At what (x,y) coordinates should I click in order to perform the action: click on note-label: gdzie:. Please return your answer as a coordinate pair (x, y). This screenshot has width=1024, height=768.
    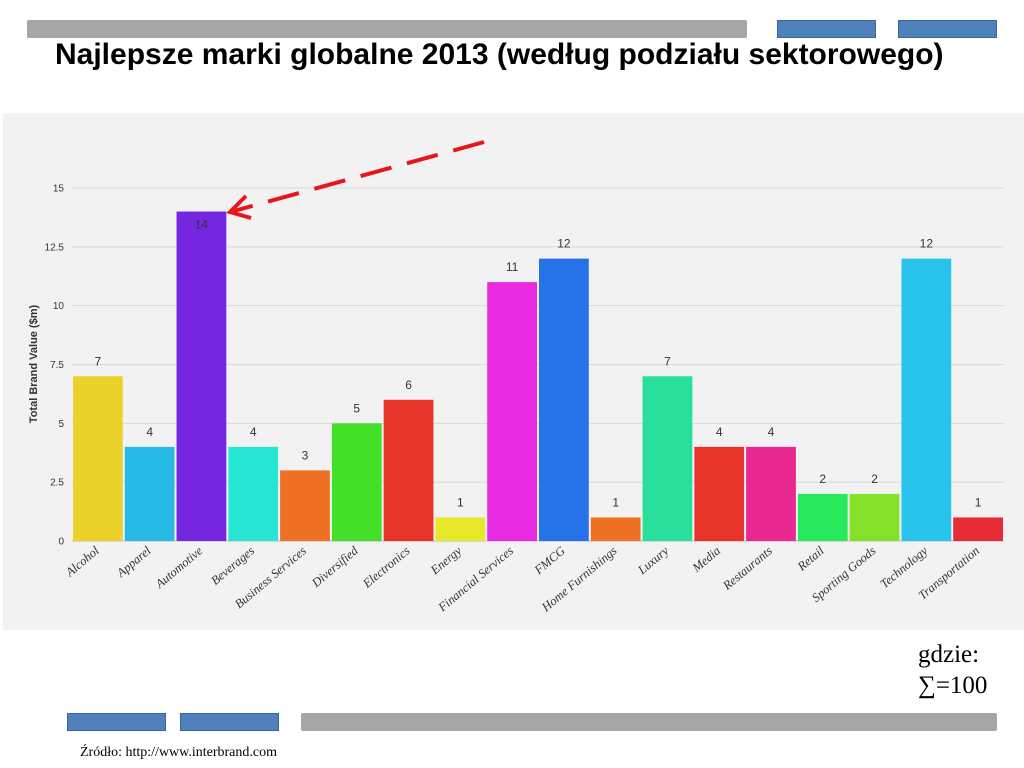
    Looking at the image, I should click on (949, 654).